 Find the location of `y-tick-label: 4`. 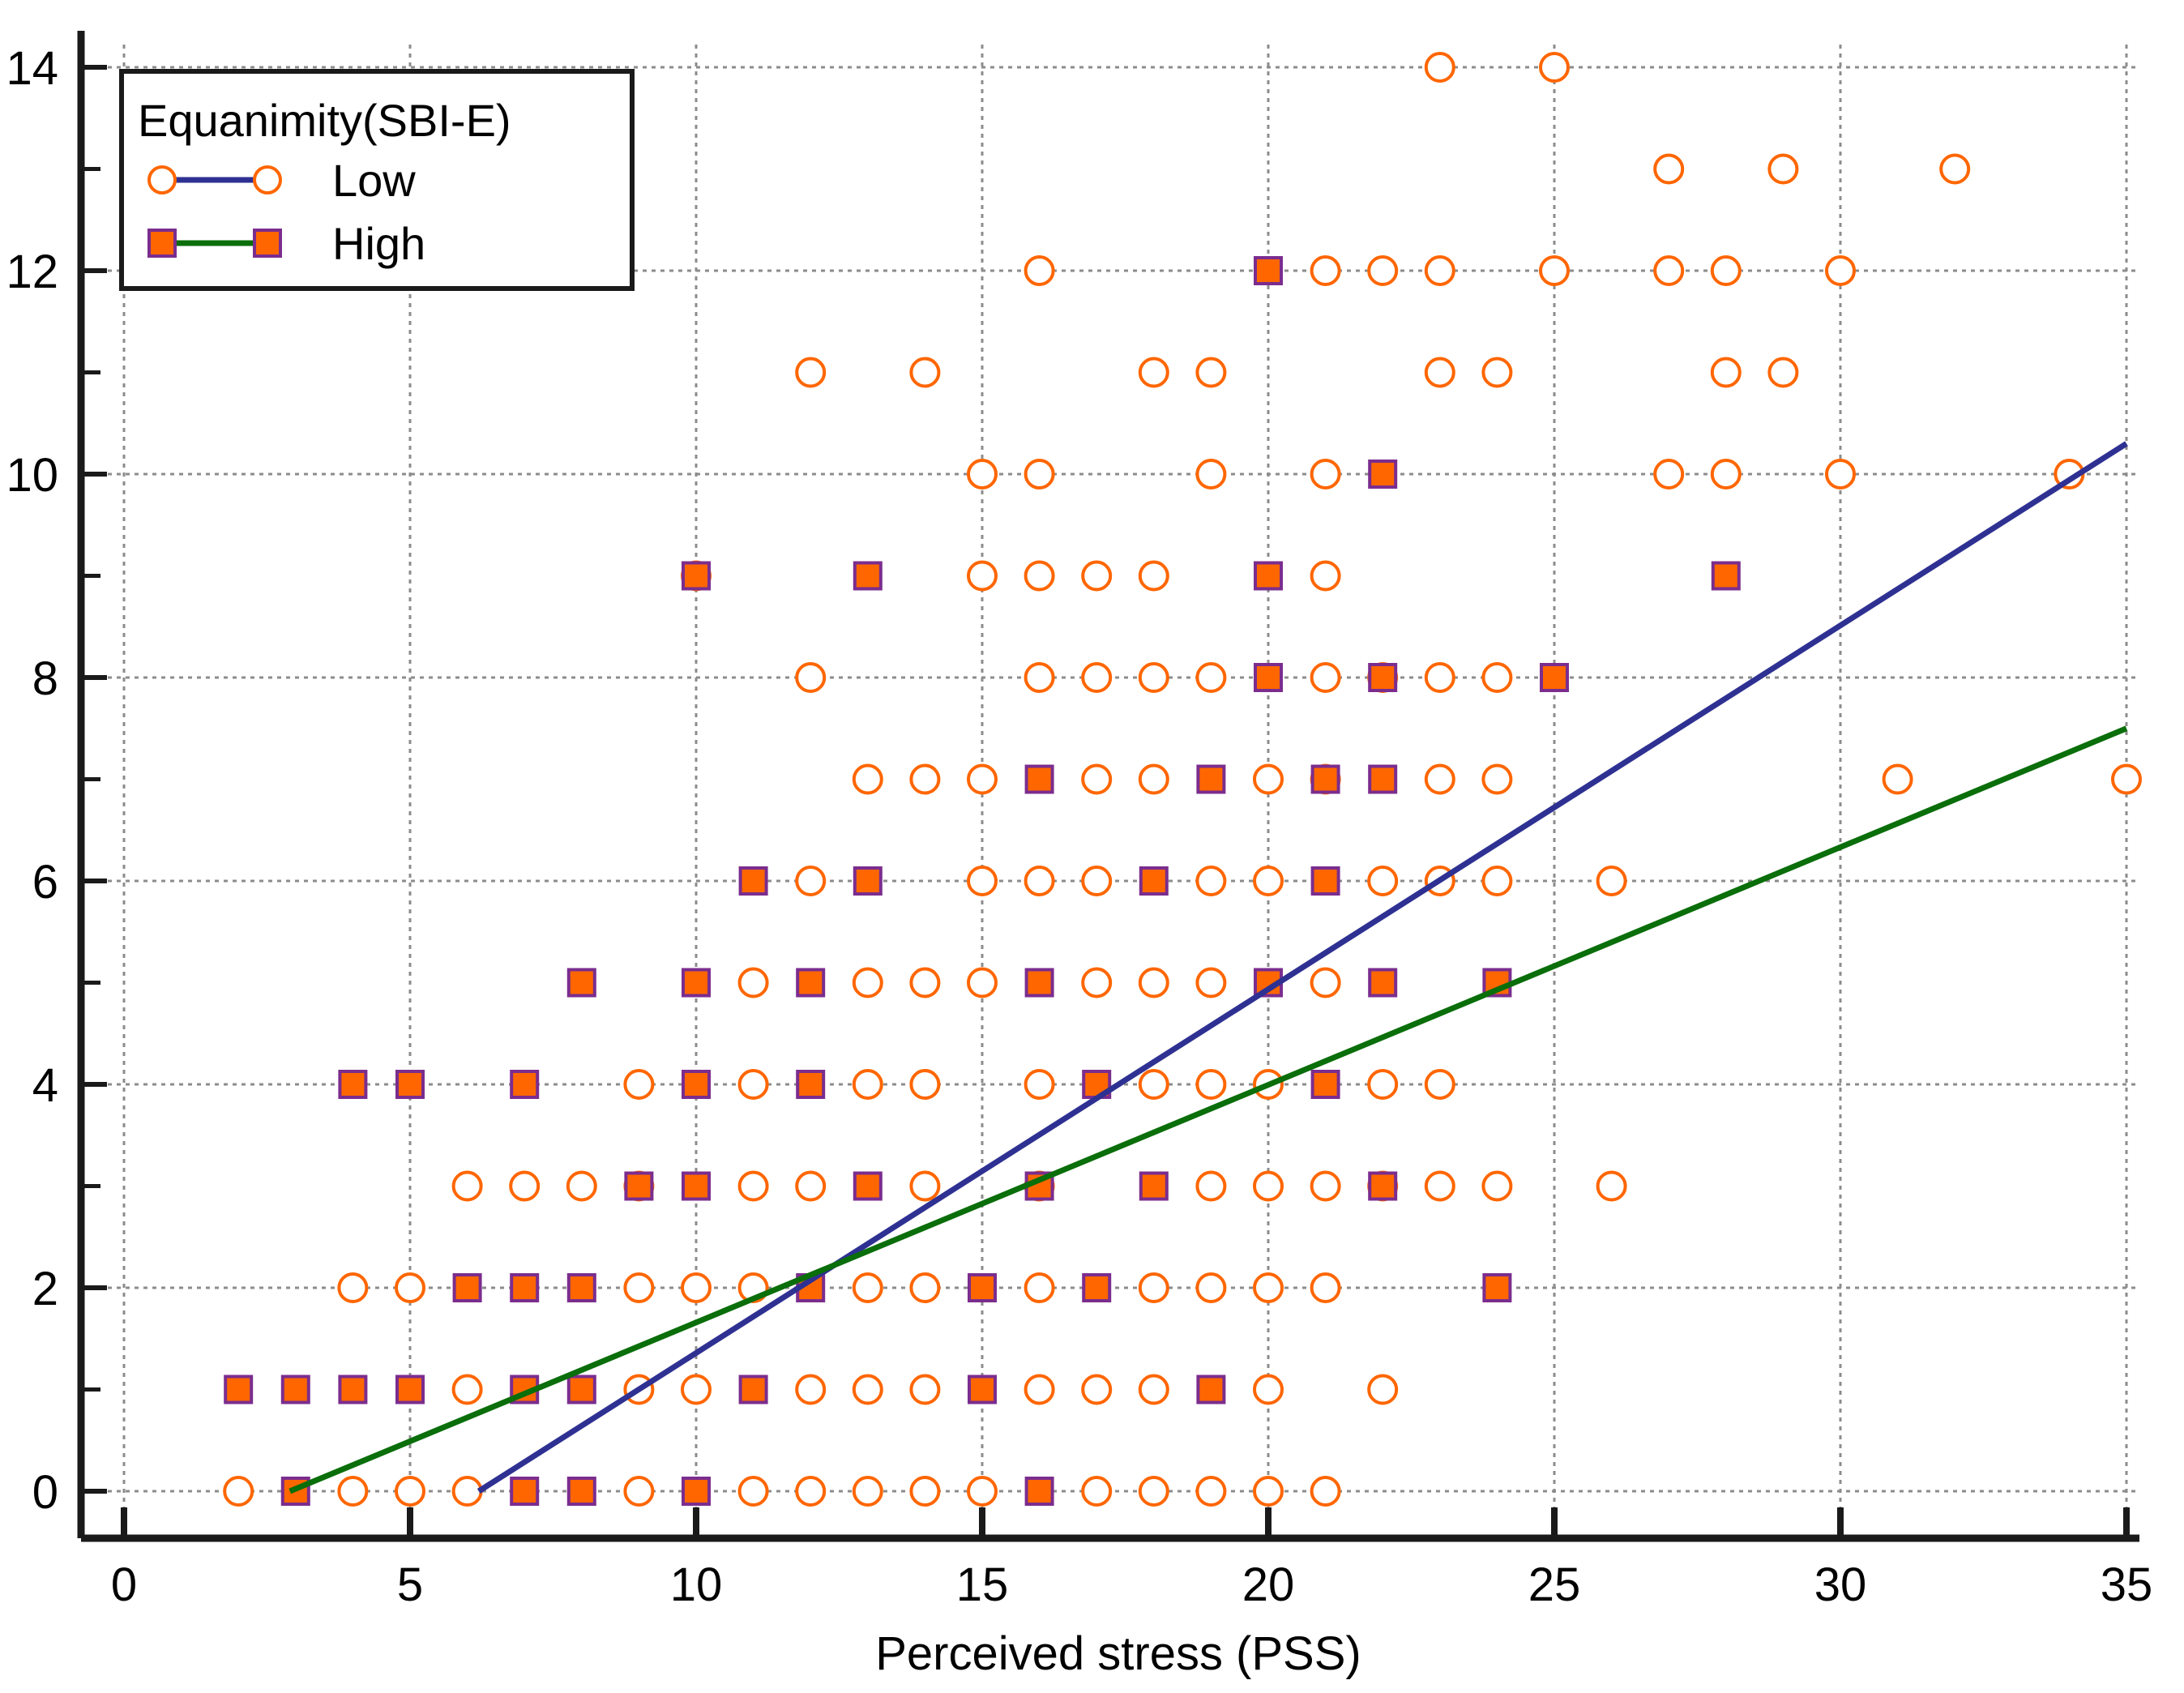

y-tick-label: 4 is located at coordinates (45, 1085).